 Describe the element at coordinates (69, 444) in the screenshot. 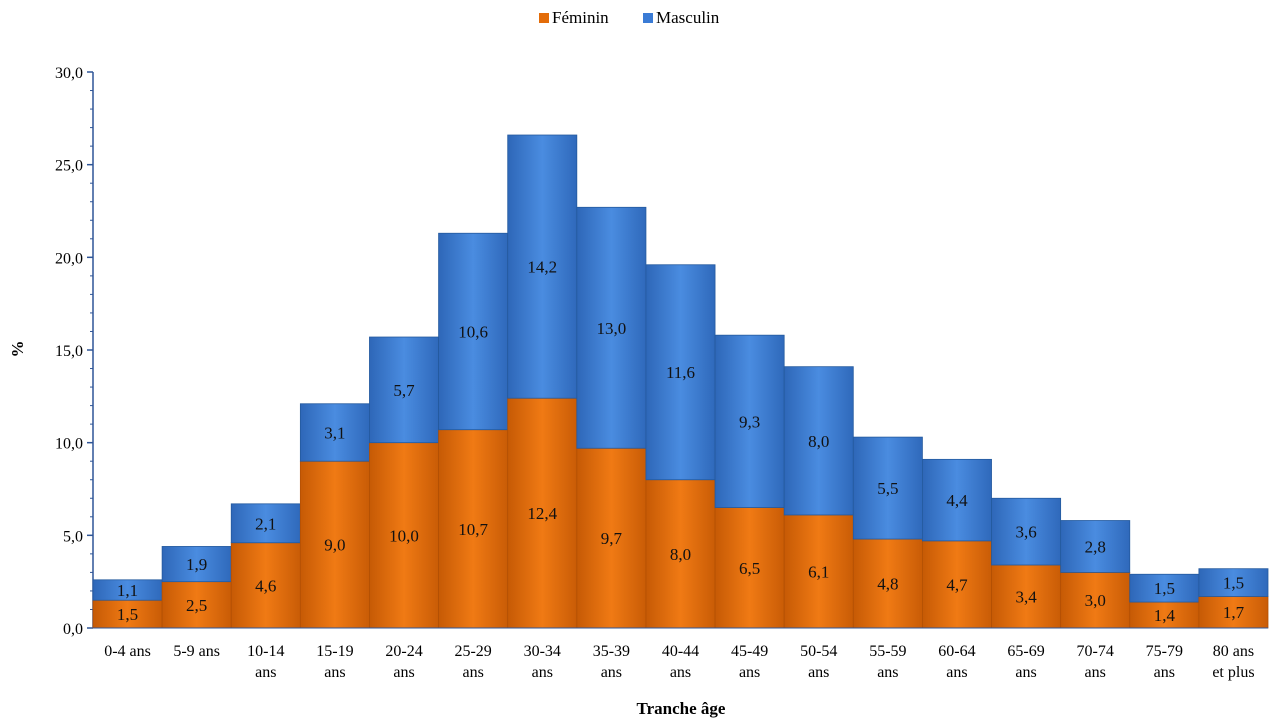

I see `y-tick-label: 10,0` at that location.